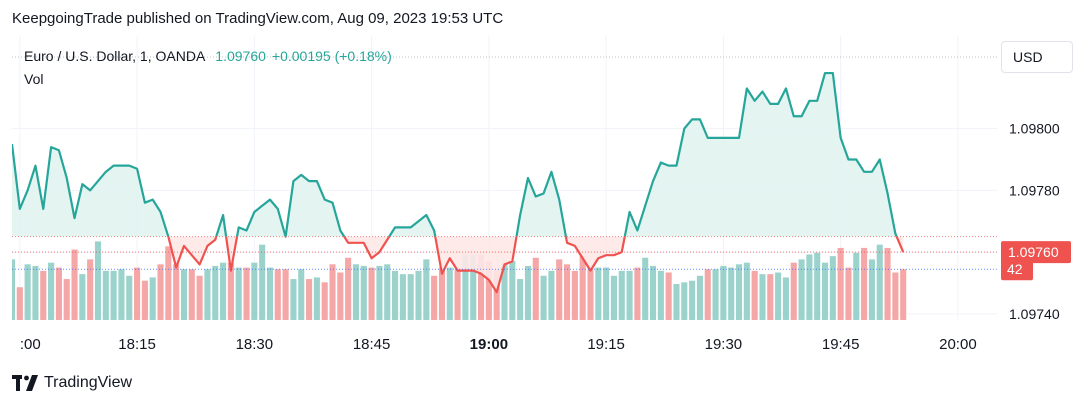  I want to click on volume-legend: Vol, so click(34, 79).